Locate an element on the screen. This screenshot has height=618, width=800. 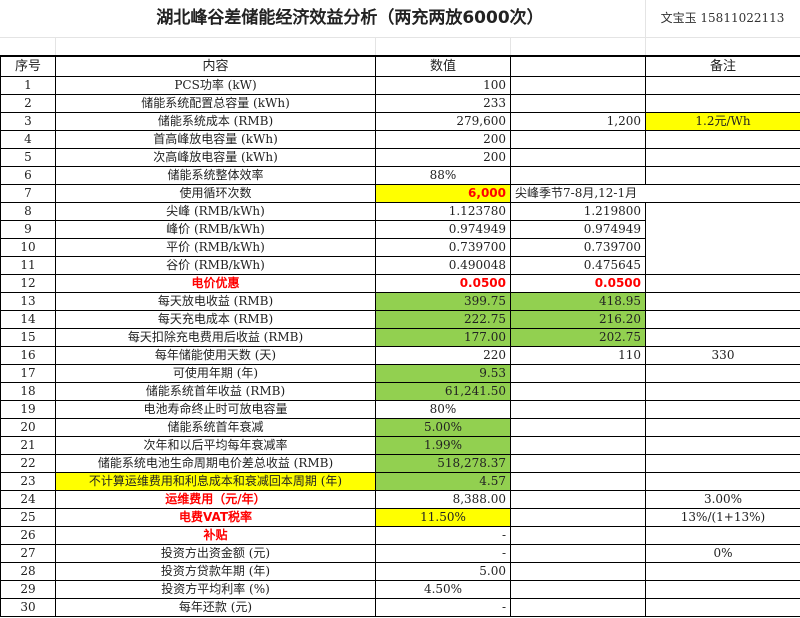
row-number: 11 is located at coordinates (28, 265).